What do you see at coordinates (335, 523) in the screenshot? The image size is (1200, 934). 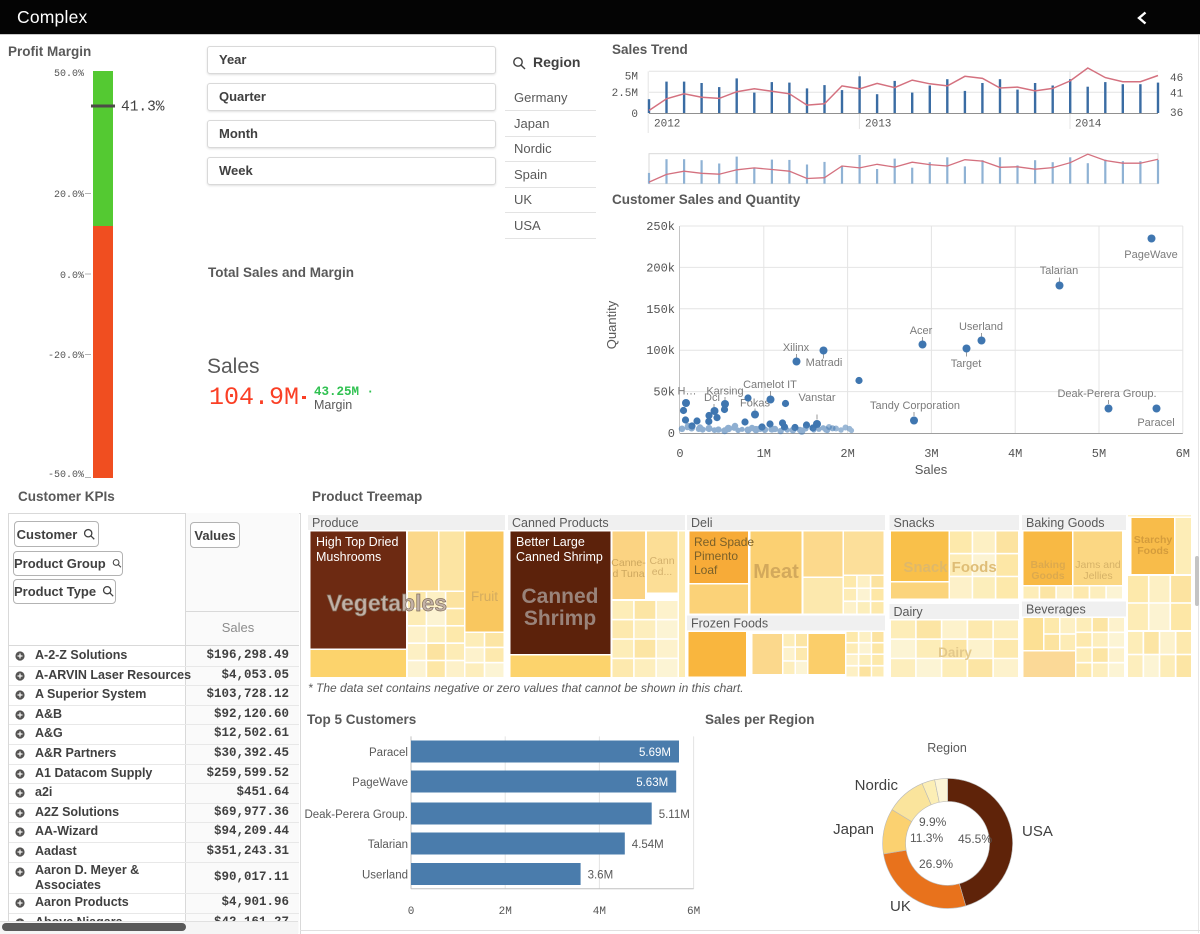 I see `svg-text: Produce` at bounding box center [335, 523].